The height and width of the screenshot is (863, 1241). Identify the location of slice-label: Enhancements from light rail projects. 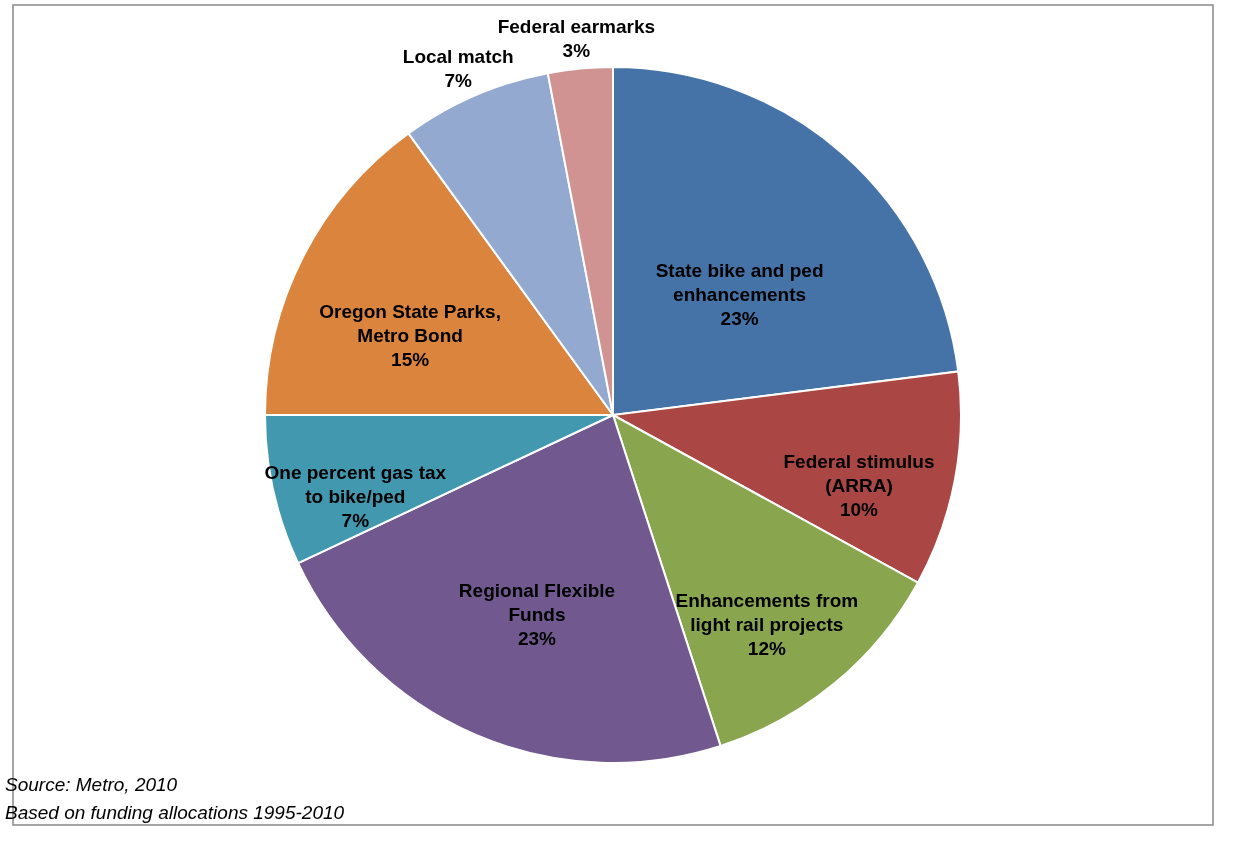
(767, 612).